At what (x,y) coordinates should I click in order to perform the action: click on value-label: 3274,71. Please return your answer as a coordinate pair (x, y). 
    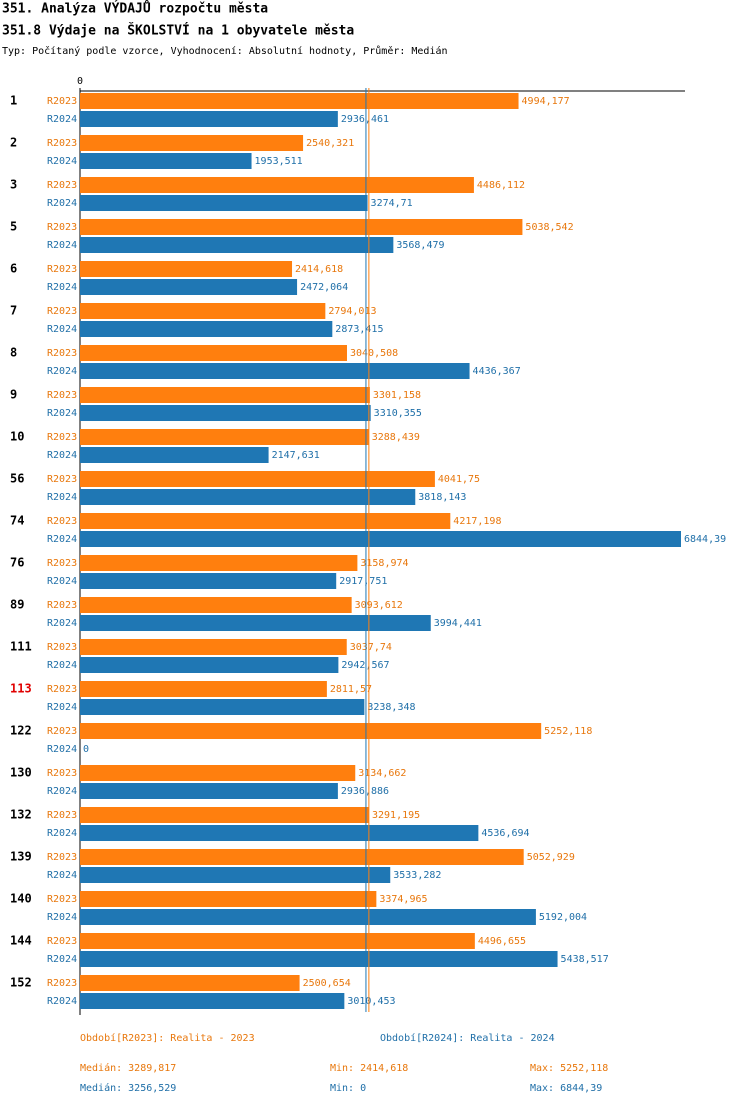
    Looking at the image, I should click on (392, 203).